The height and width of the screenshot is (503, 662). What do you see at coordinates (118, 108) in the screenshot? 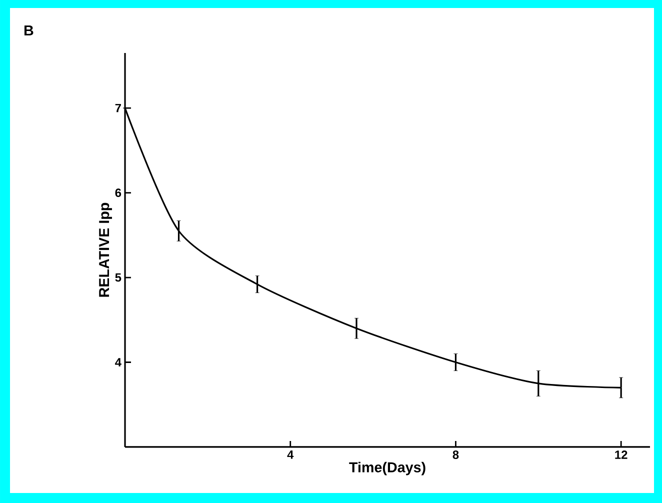
I see `y-tick-label: 7` at bounding box center [118, 108].